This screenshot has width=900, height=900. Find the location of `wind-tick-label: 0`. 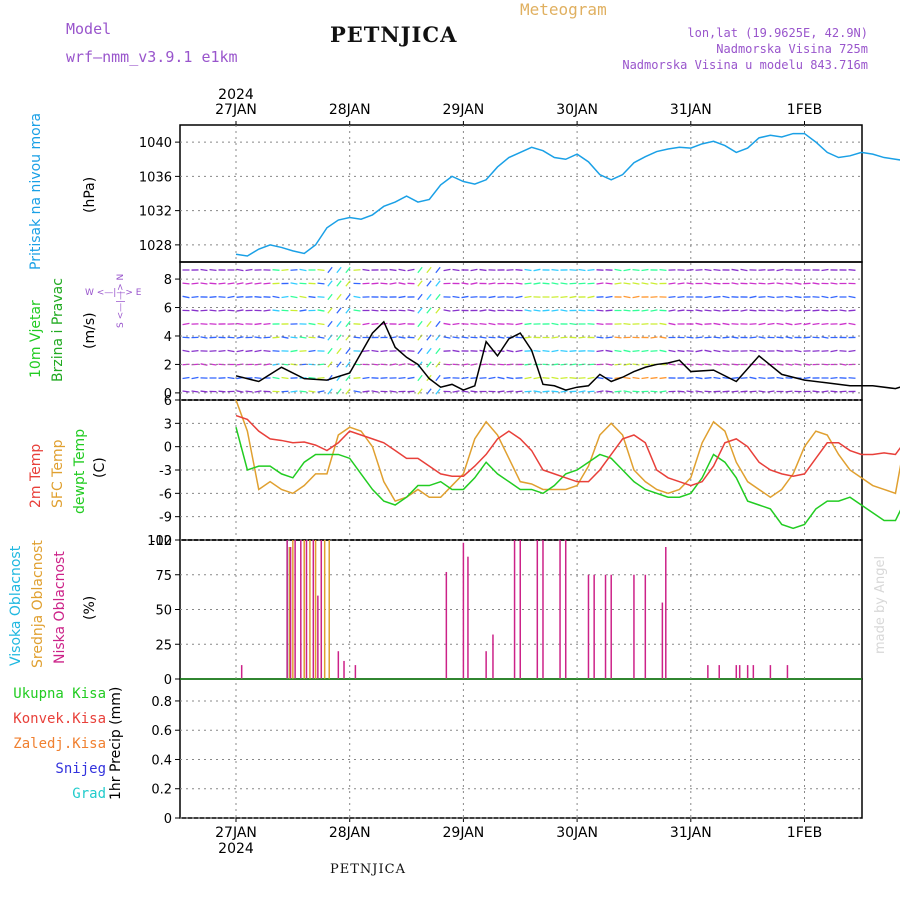

wind-tick-label: 0 is located at coordinates (168, 394).